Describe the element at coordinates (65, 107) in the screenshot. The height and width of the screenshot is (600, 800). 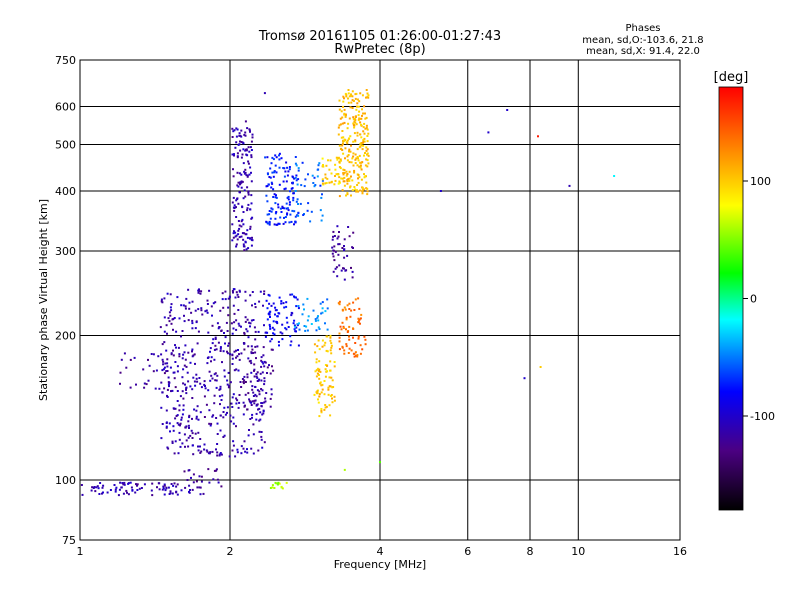
I see `y-tick-label: 600` at that location.